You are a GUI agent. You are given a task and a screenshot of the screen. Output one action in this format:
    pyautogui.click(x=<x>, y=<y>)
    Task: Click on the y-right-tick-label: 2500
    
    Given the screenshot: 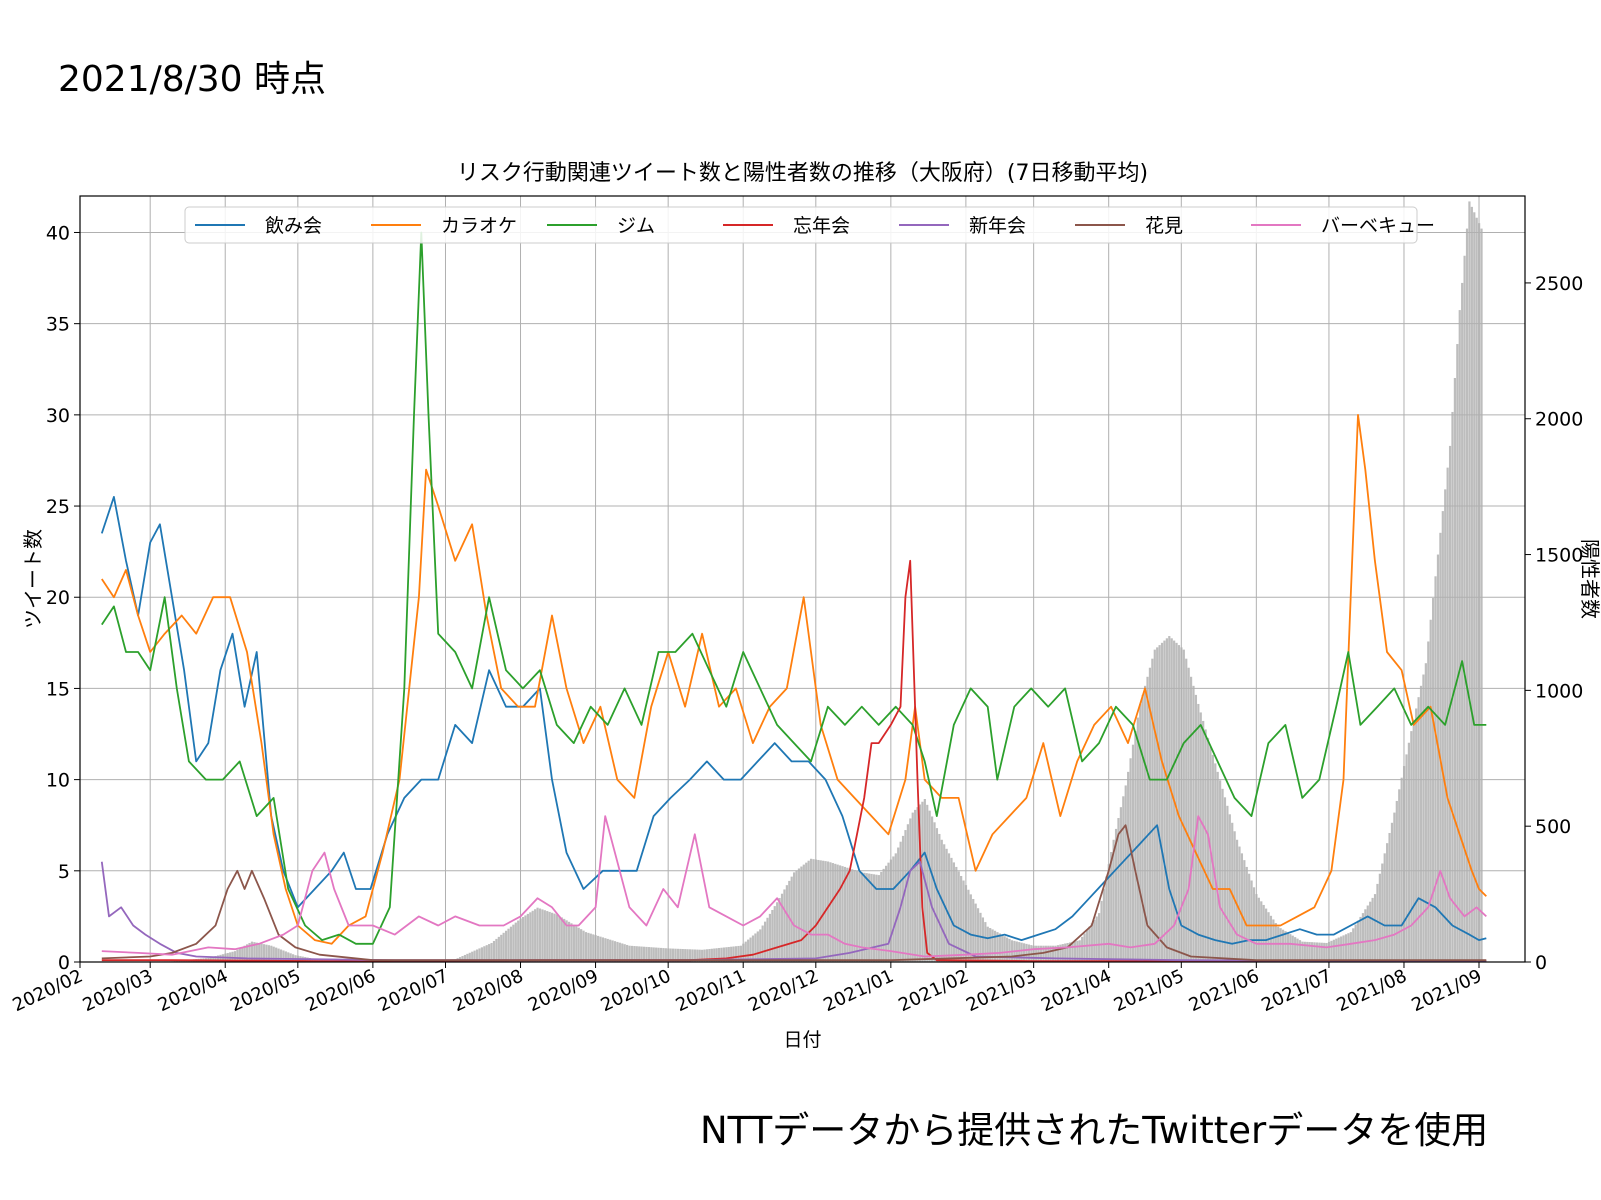 What is the action you would take?
    pyautogui.click(x=1559, y=284)
    